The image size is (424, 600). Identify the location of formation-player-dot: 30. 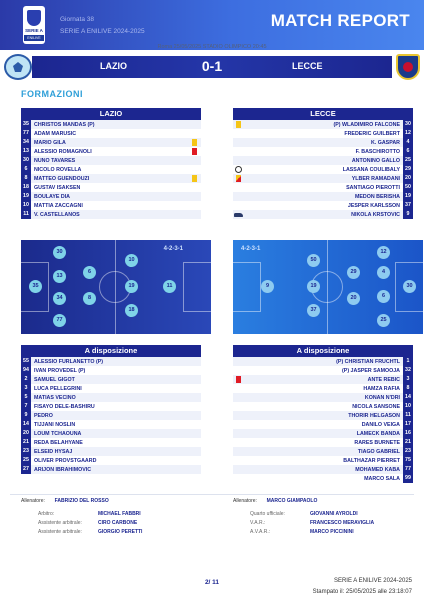
(59, 252).